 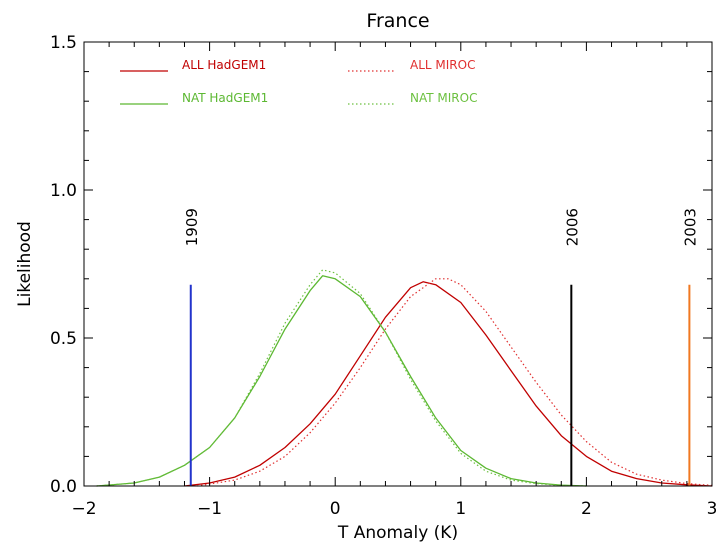 I want to click on legend-label-nat-miroc: NAT MIROC, so click(x=443, y=98).